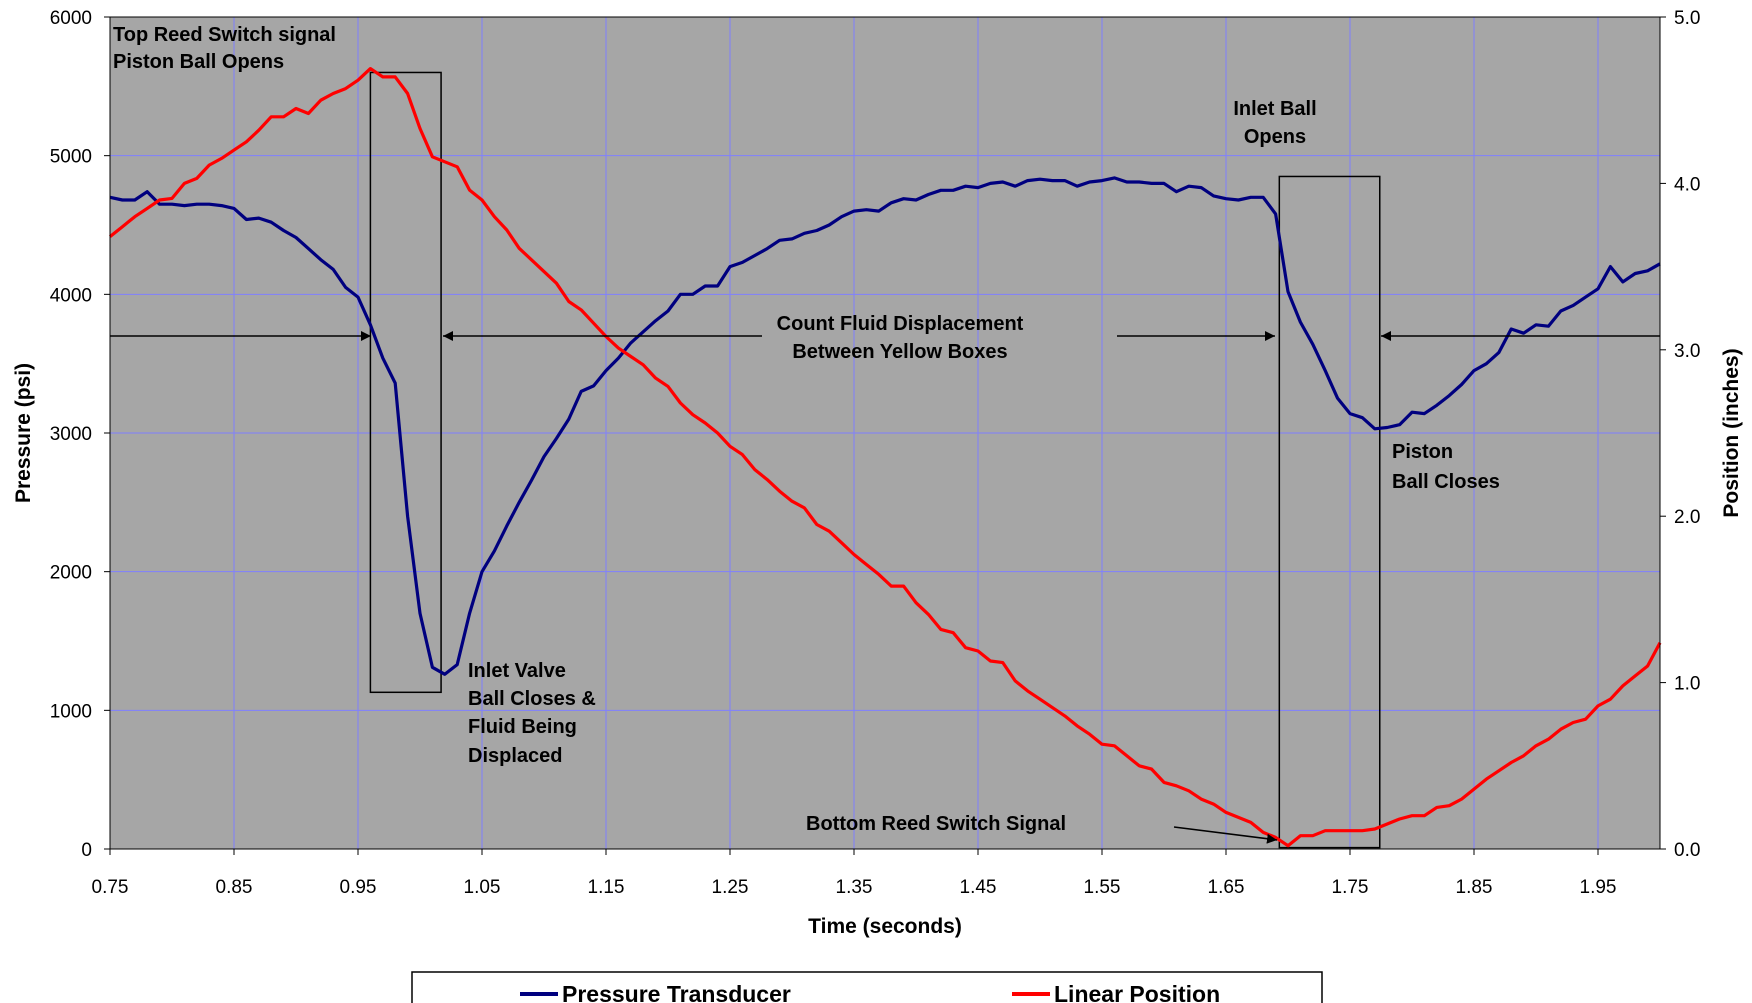 Image resolution: width=1752 pixels, height=1003 pixels. What do you see at coordinates (23, 433) in the screenshot?
I see `left-y-axis-title: Pressure (psi)` at bounding box center [23, 433].